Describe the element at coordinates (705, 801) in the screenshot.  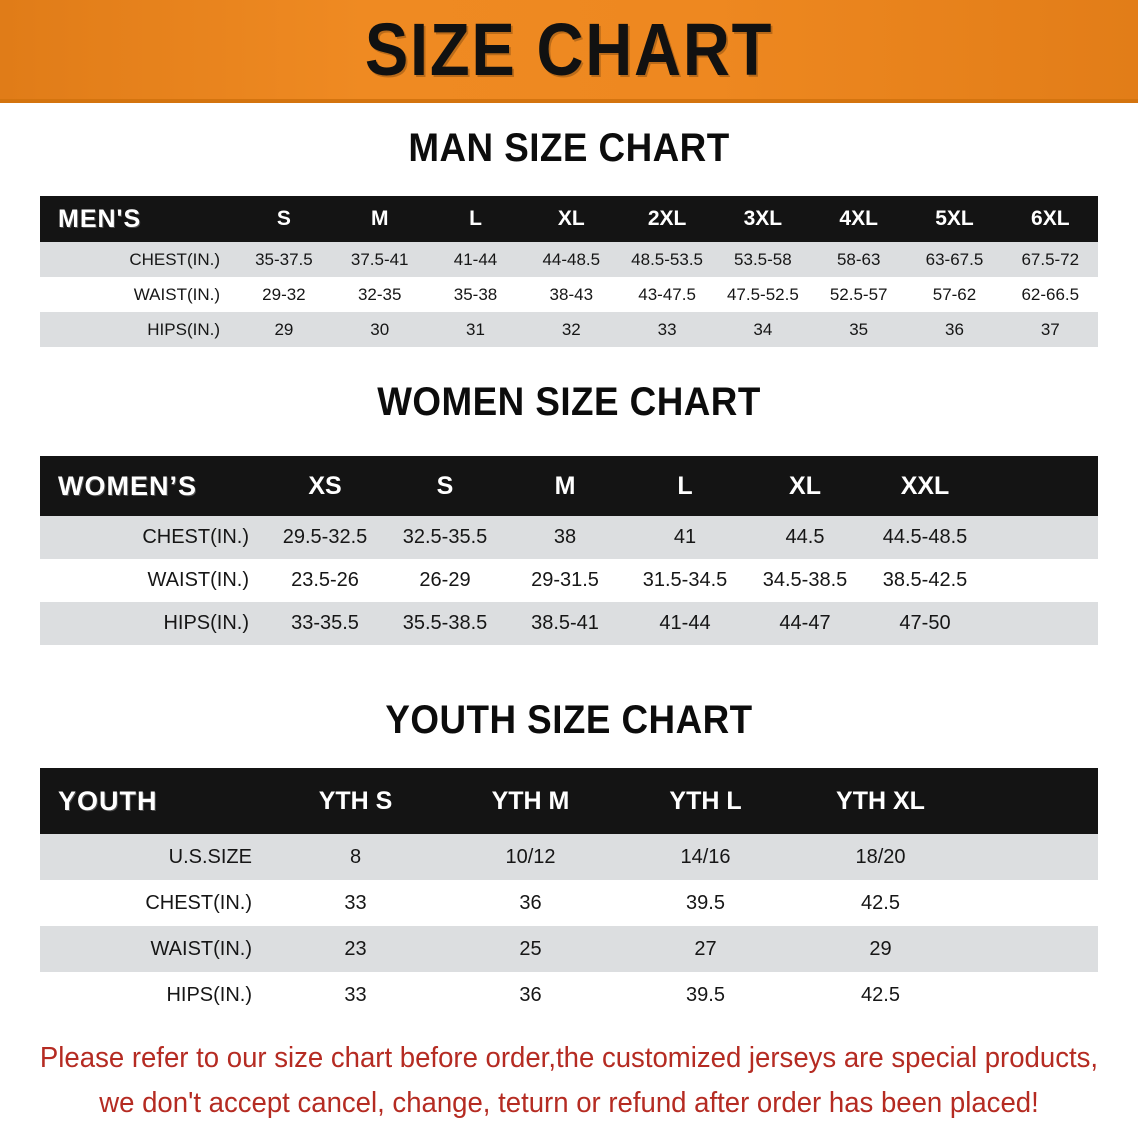
I see `youth-col-yth-l: YTH L` at that location.